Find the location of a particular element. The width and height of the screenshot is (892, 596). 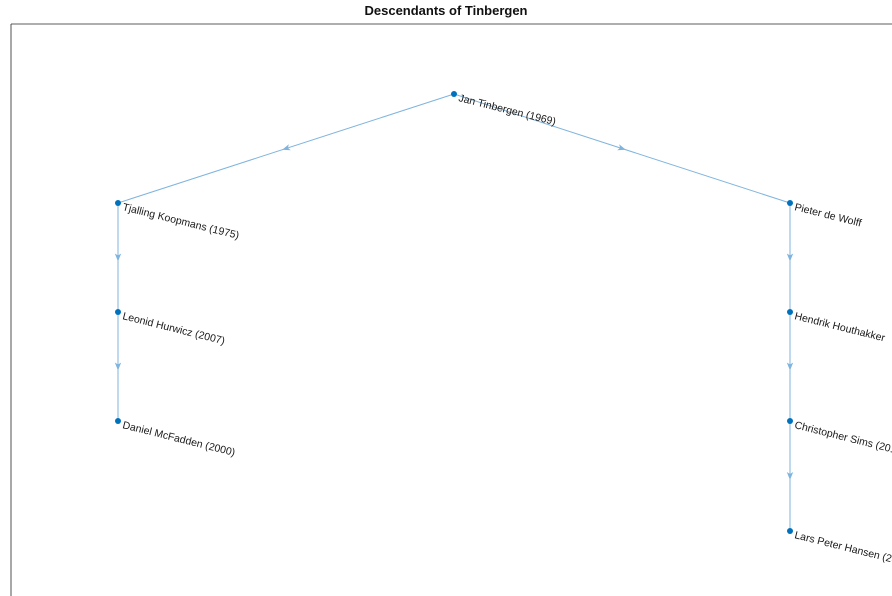

edge-hurwicz-to-mcfadden is located at coordinates (118, 366).